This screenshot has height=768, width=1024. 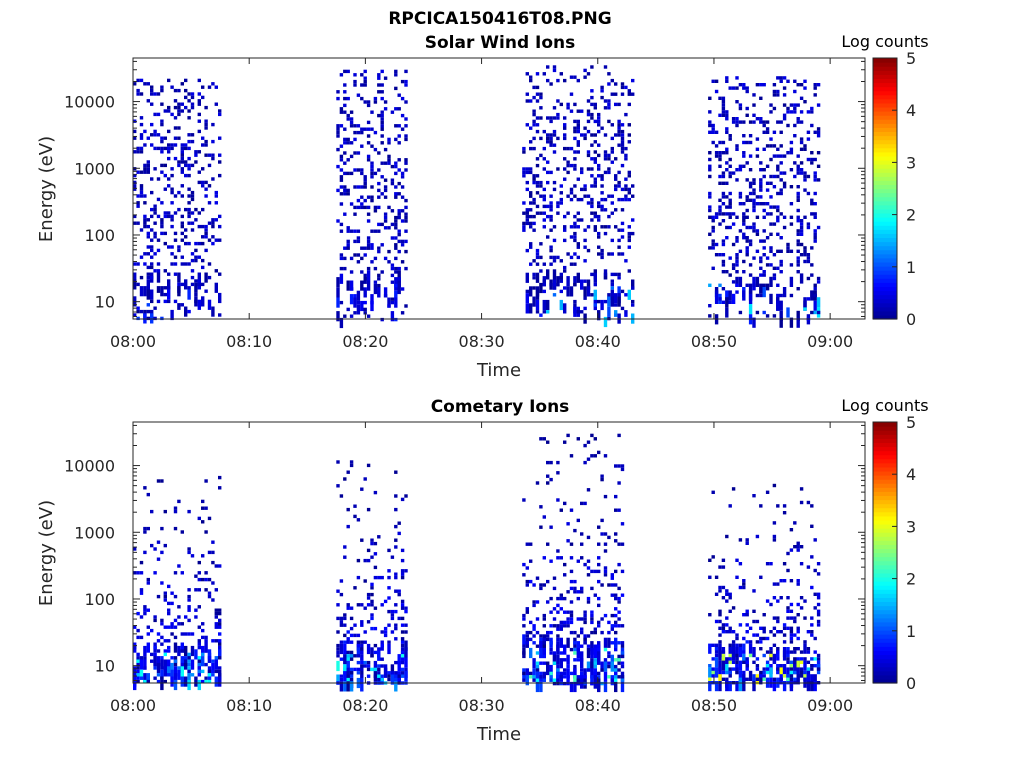 What do you see at coordinates (89, 102) in the screenshot?
I see `y-tick-label: 10000` at bounding box center [89, 102].